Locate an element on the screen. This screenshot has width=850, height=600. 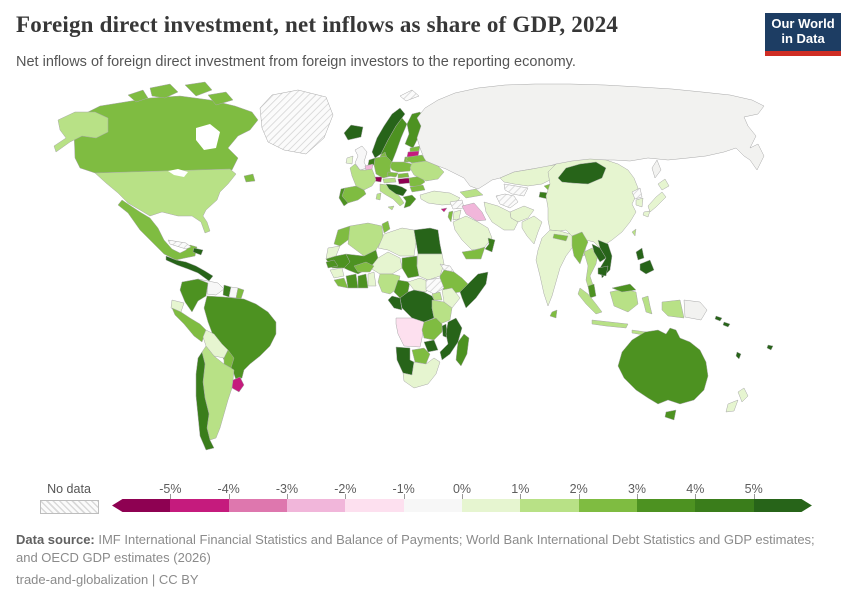
region-senegal: Senegal: 3% to 4% is located at coordinates (332, 264).